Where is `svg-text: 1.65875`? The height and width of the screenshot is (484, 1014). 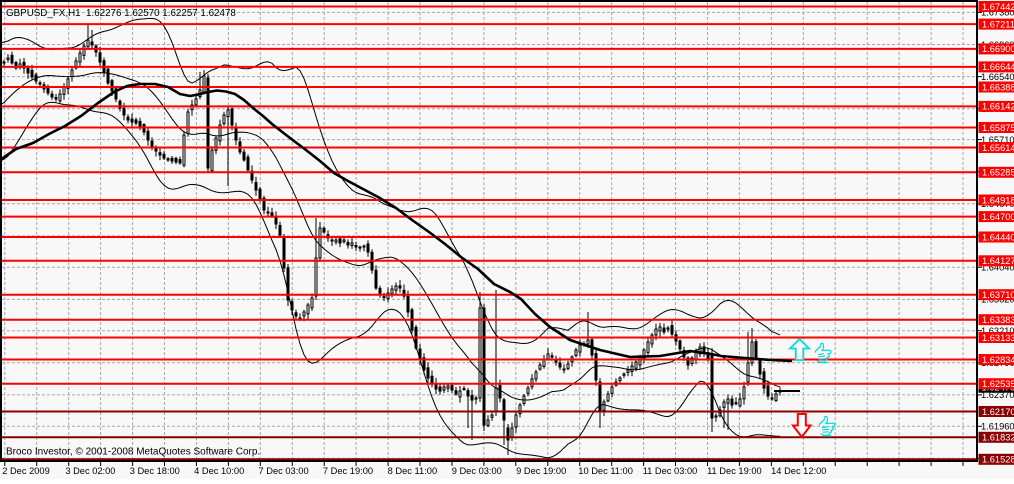 svg-text: 1.65875 is located at coordinates (998, 128).